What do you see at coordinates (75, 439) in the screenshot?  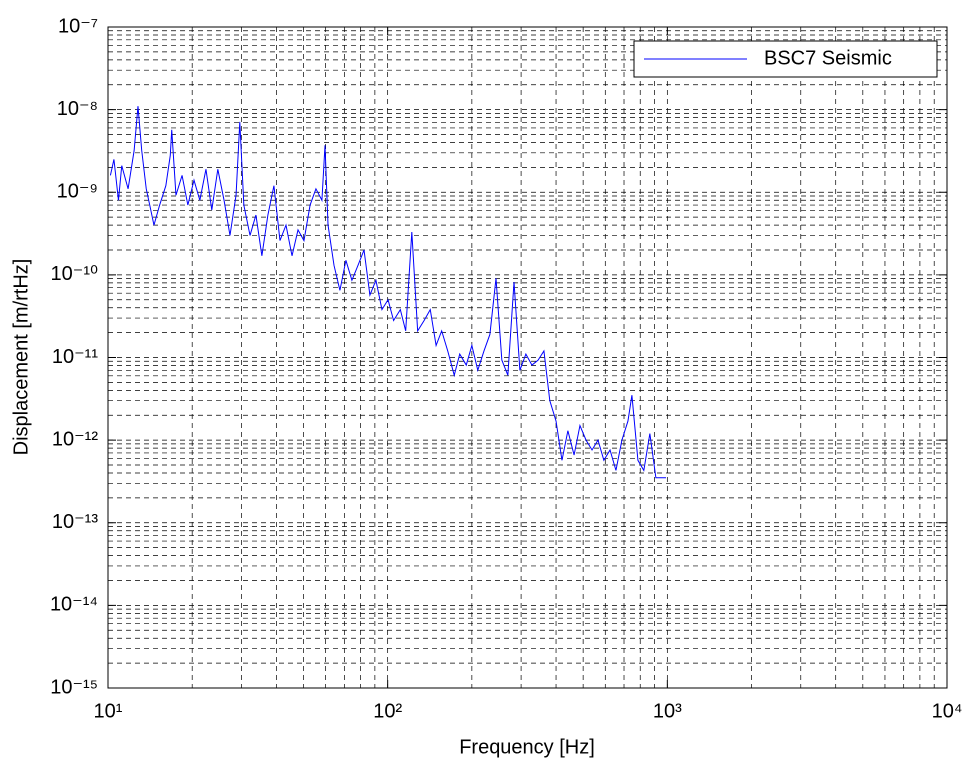 I see `y-tick-label: 10⁻¹²` at bounding box center [75, 439].